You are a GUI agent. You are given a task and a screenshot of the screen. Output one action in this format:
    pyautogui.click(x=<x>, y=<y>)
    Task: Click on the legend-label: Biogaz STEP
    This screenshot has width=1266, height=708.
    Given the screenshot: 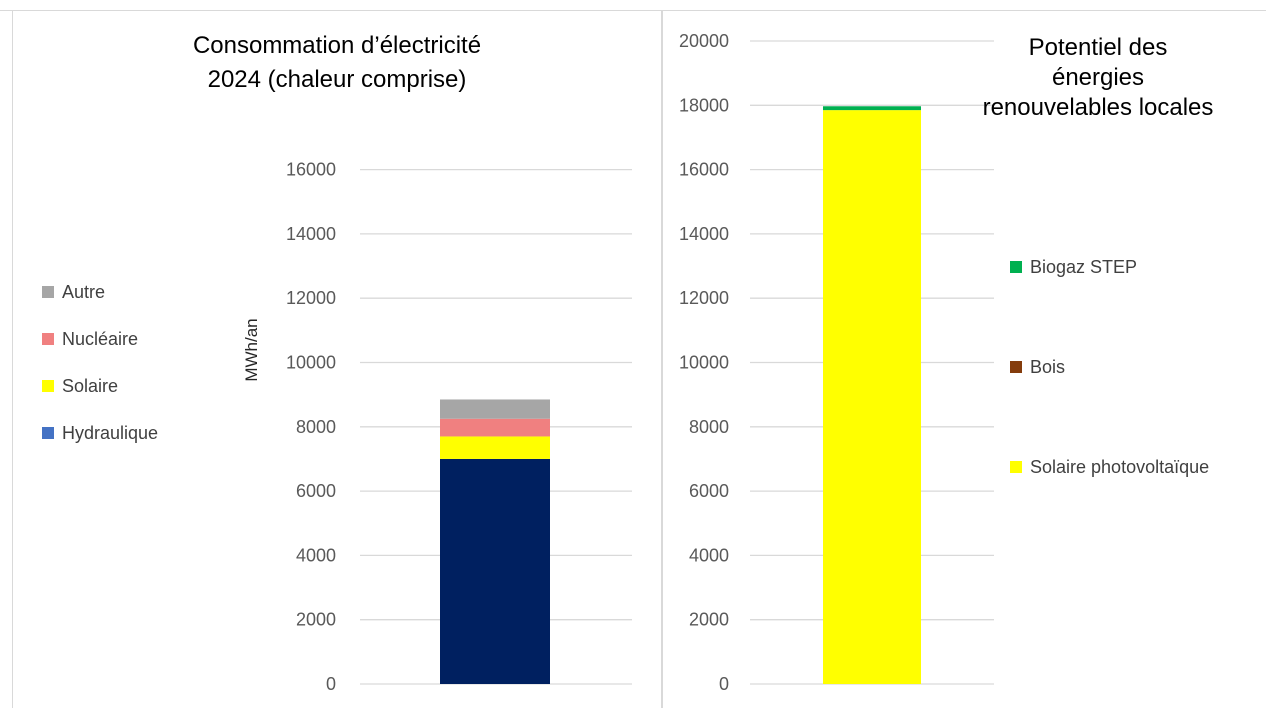 What is the action you would take?
    pyautogui.click(x=1083, y=267)
    